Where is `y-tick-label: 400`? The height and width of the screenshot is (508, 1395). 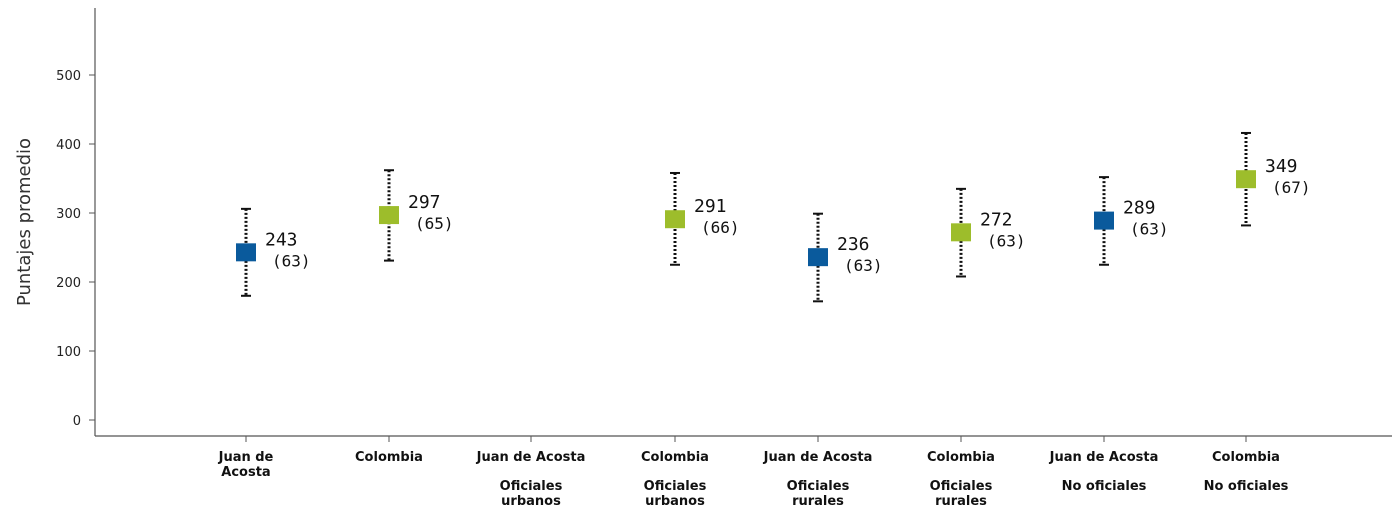
y-tick-label: 400 is located at coordinates (68, 145).